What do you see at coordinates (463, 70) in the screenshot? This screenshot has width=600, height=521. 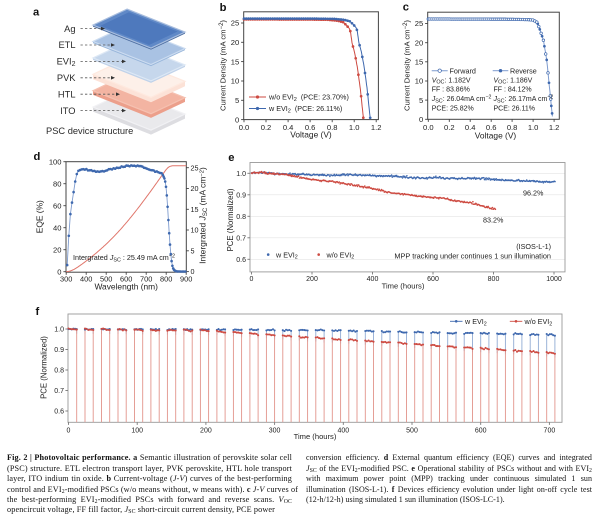 I see `svg-text: Forward` at bounding box center [463, 70].